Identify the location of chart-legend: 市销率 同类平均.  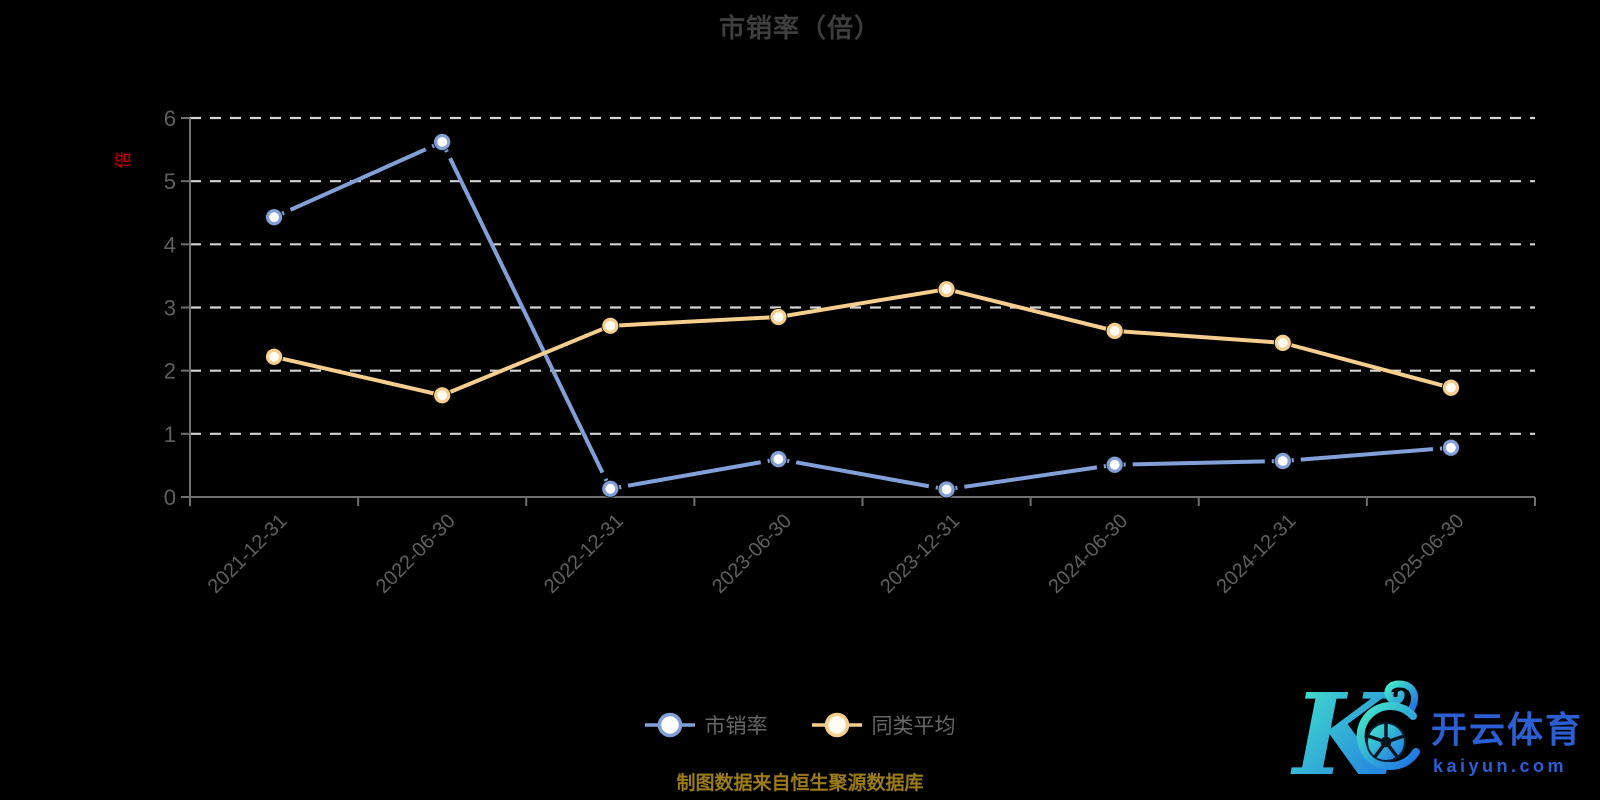
(800, 725).